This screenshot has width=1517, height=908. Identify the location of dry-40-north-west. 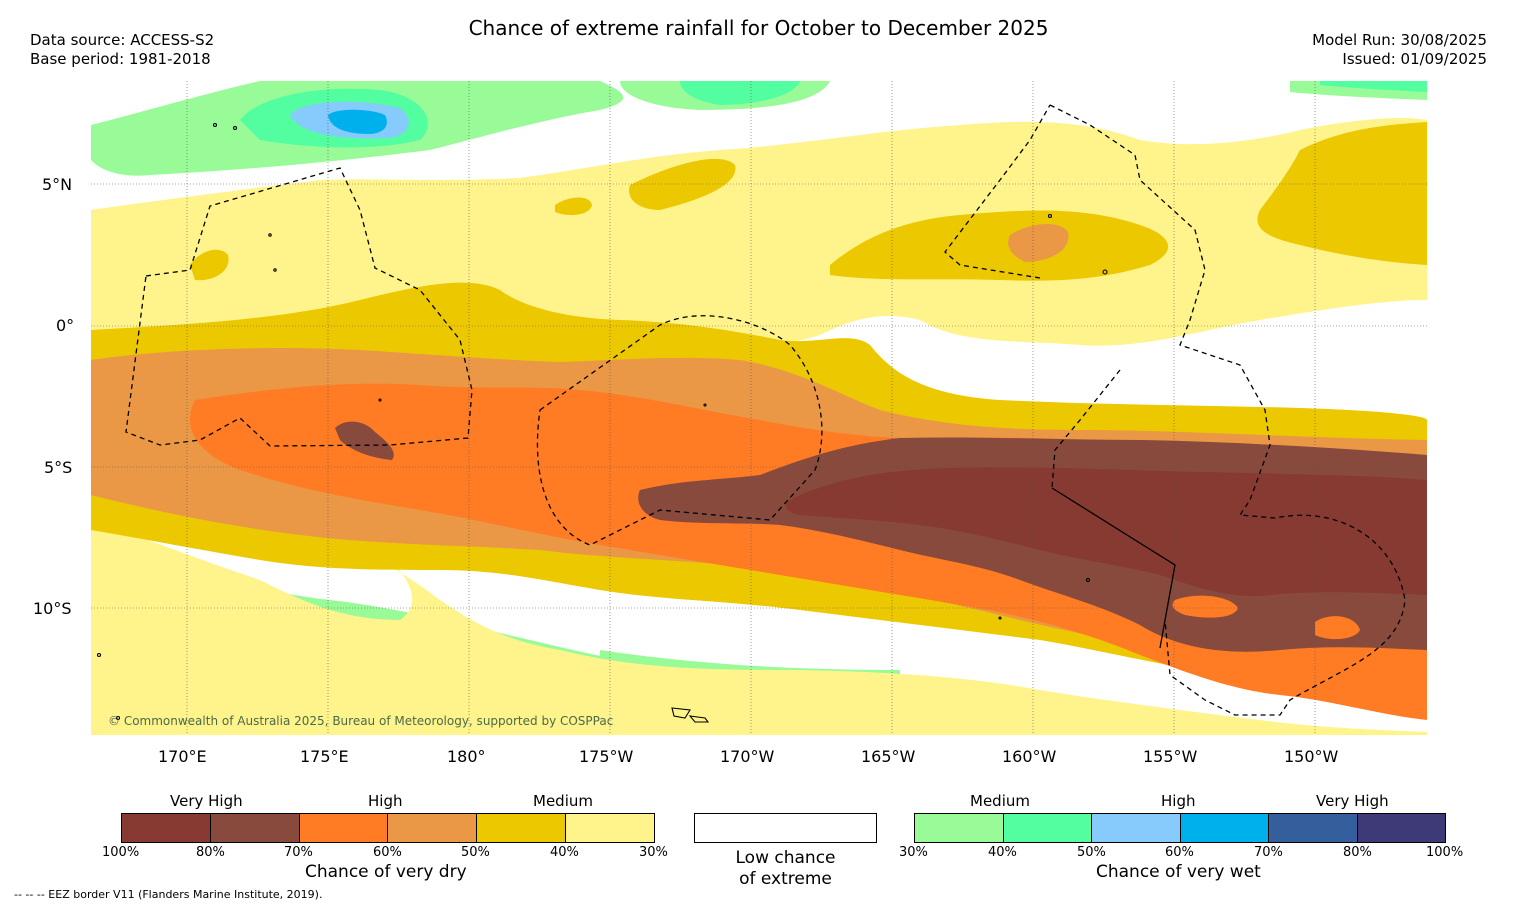
(209, 265).